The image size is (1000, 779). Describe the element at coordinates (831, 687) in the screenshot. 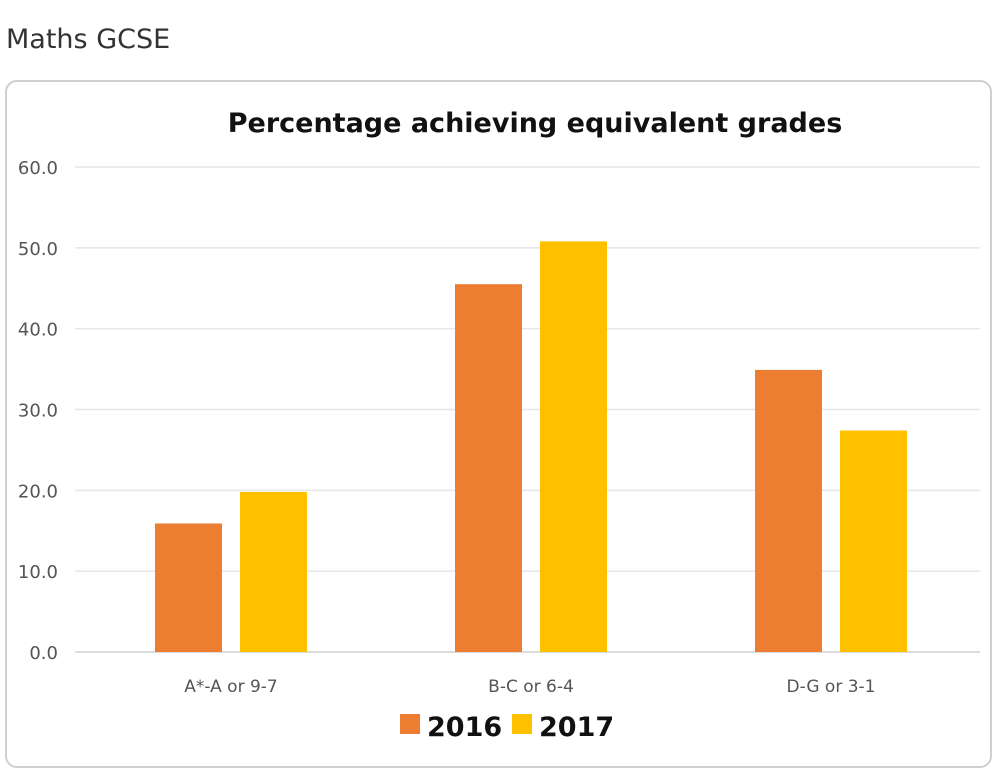

I see `x-tick-label: D-G or 3-1` at that location.